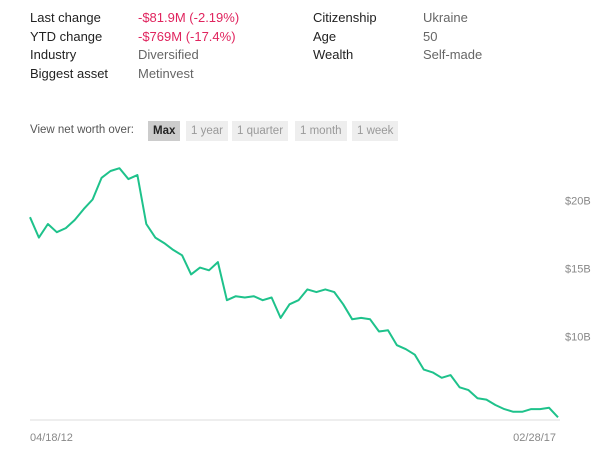  What do you see at coordinates (189, 17) in the screenshot?
I see `info-value: -$81.9M (-2.19%)` at bounding box center [189, 17].